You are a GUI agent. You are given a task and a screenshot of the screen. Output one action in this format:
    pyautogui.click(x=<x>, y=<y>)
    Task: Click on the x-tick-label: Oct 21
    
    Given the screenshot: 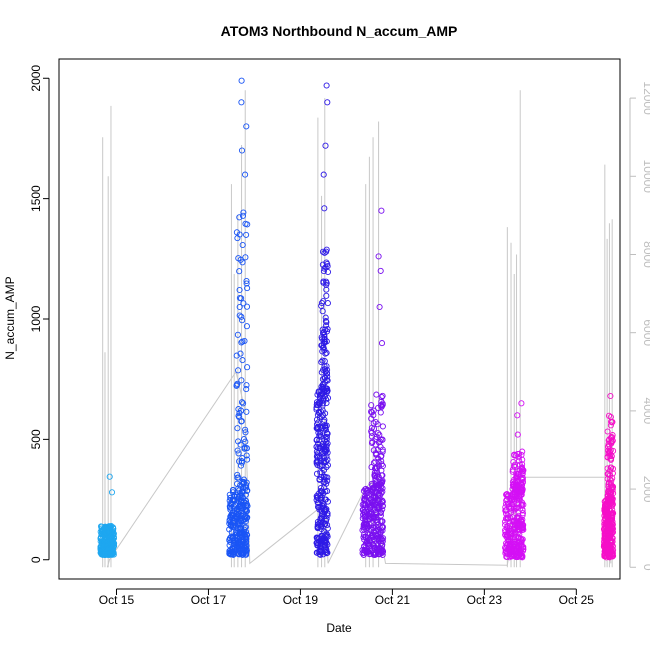 What is the action you would take?
    pyautogui.click(x=393, y=600)
    